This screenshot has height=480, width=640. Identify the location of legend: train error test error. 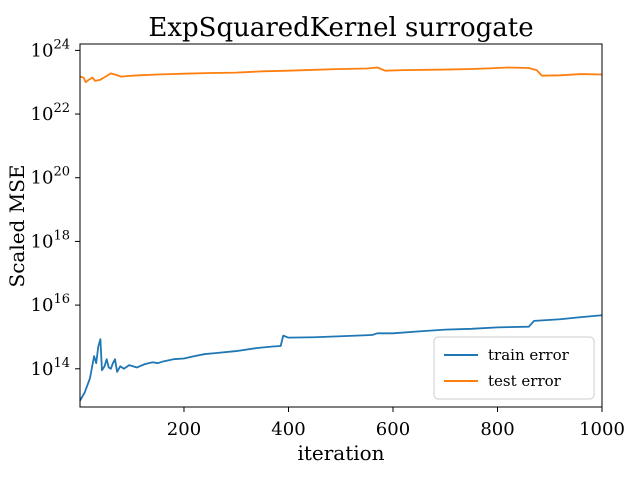
(514, 368).